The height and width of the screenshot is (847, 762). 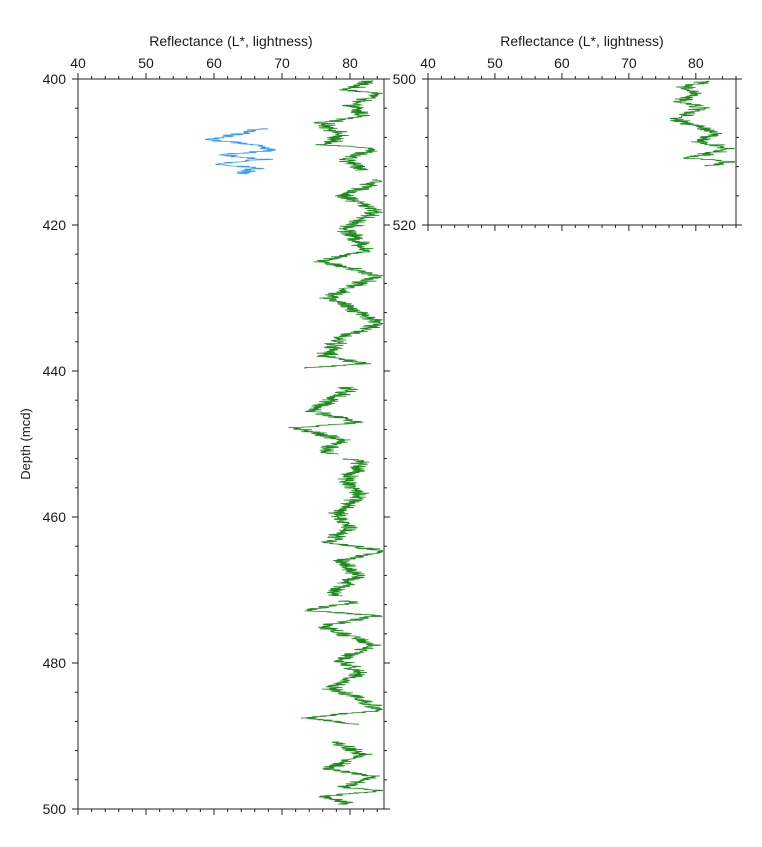 What do you see at coordinates (55, 371) in the screenshot?
I see `y-tick-label: 440` at bounding box center [55, 371].